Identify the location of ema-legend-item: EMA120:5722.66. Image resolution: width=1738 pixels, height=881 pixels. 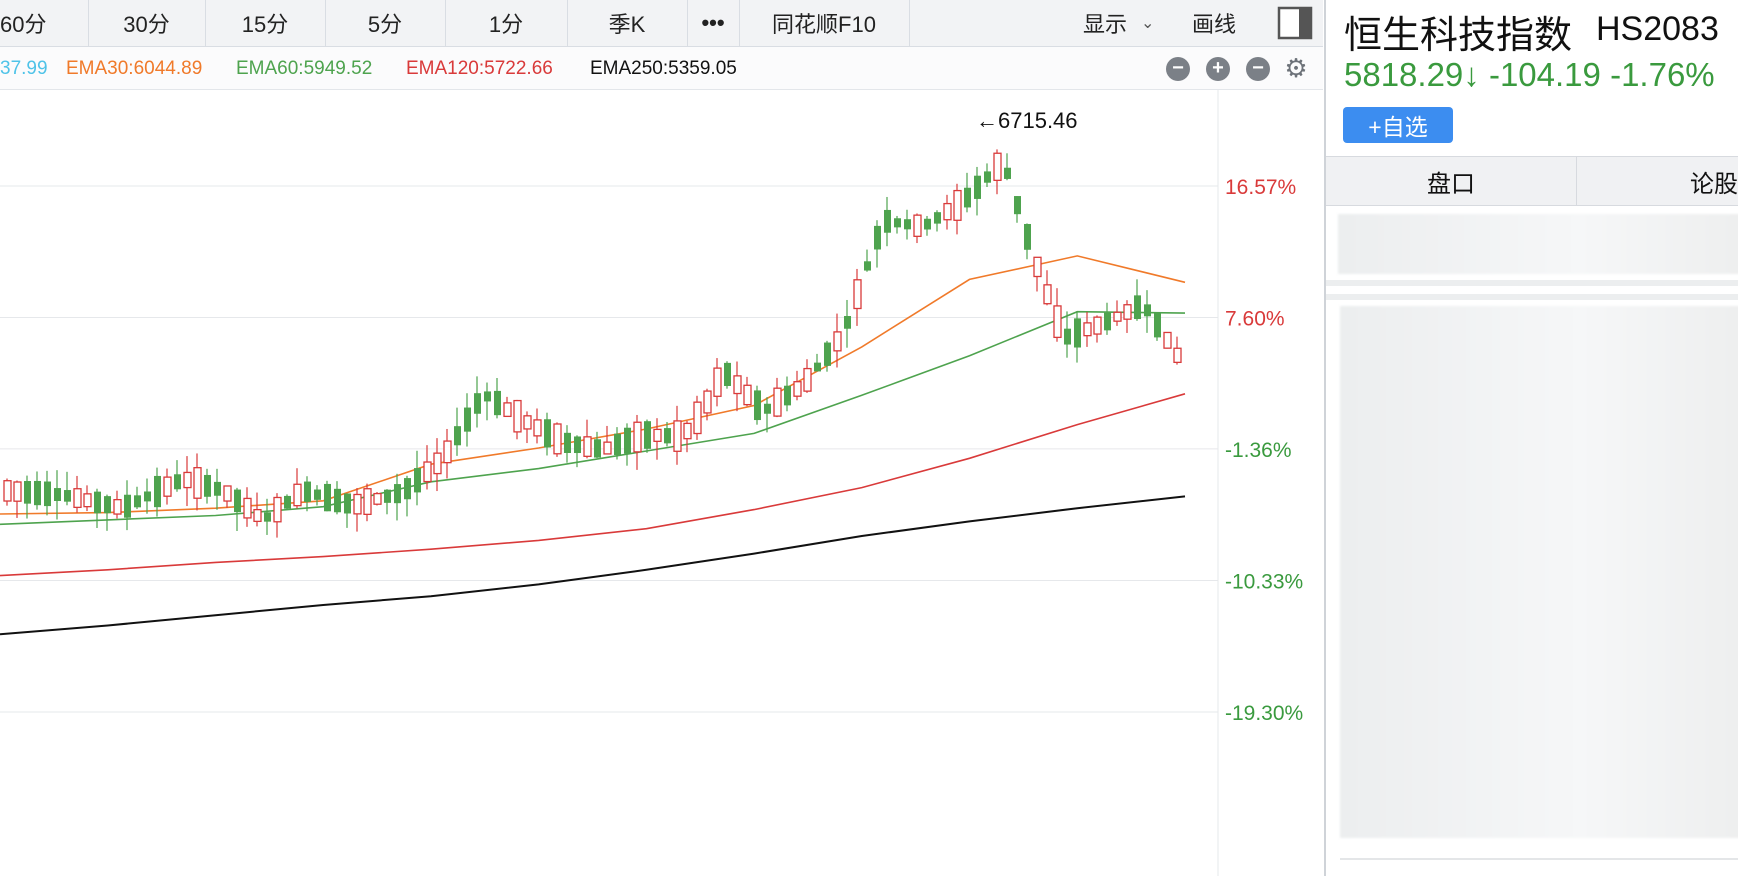
(479, 68).